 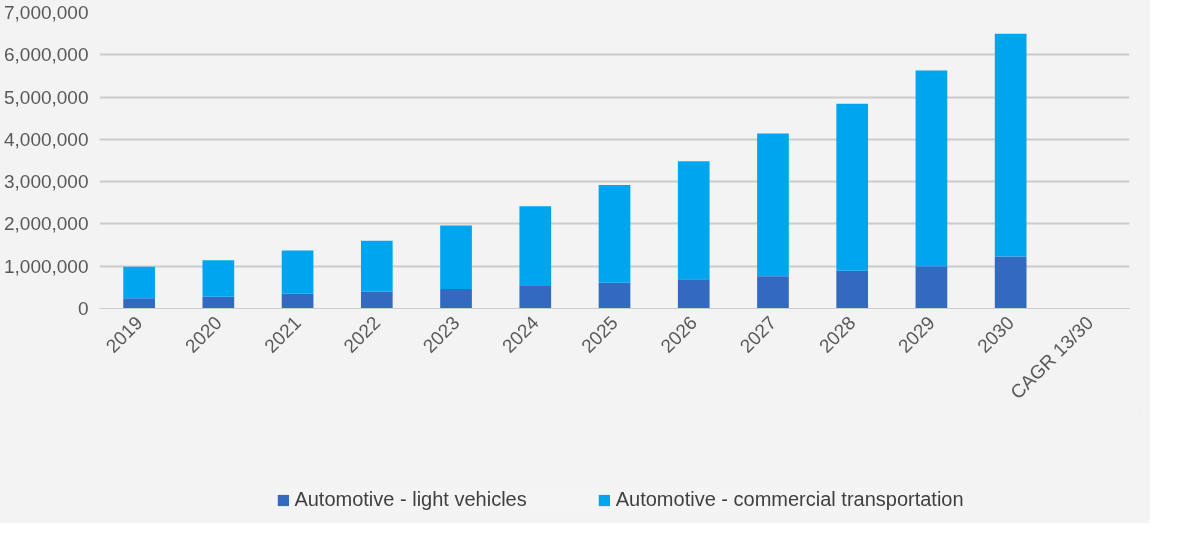 I want to click on y-tick-label: 1,000,000, so click(x=46, y=266).